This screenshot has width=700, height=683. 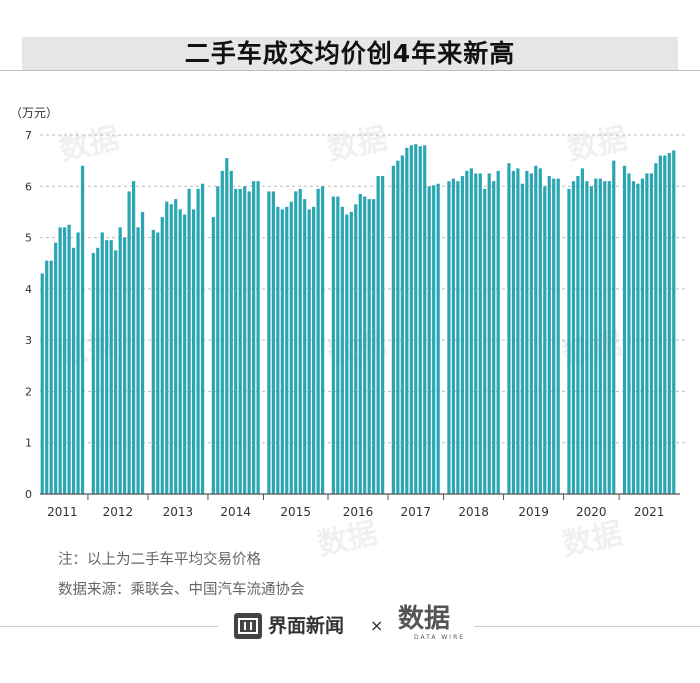 I want to click on chart-note: 注：以上为二手车平均交易价格, so click(x=159, y=560).